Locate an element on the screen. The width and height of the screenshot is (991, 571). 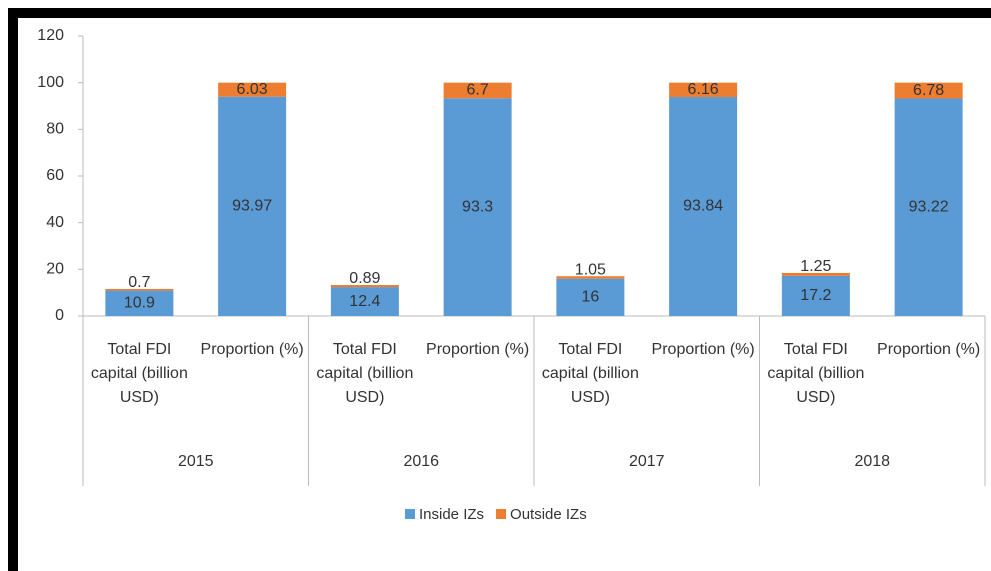
data-label: 16 is located at coordinates (590, 297).